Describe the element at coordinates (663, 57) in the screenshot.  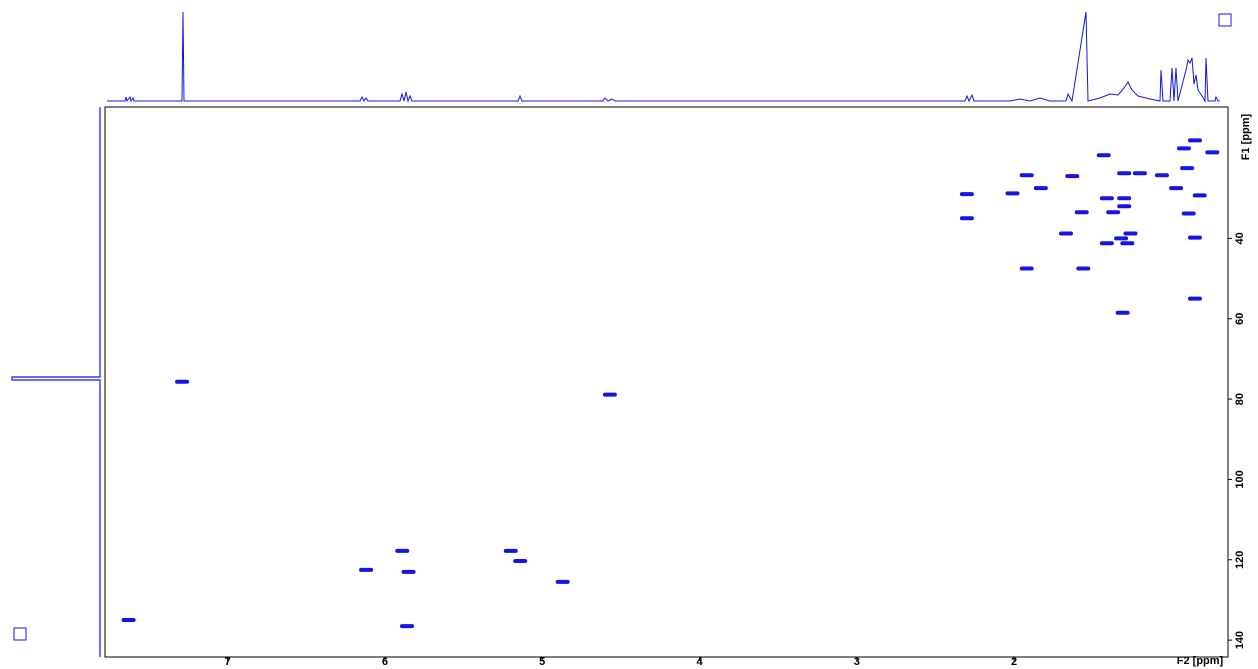
I see `f2-projection` at that location.